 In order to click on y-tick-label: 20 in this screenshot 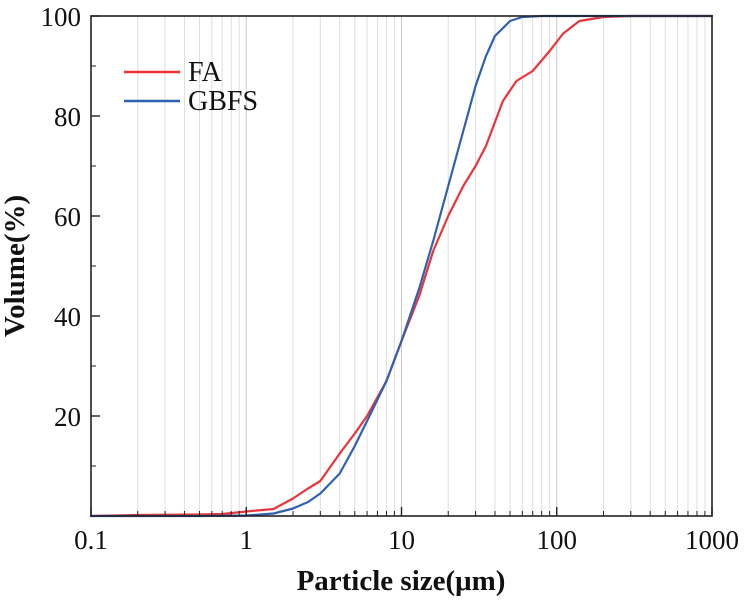, I will do `click(67, 417)`.